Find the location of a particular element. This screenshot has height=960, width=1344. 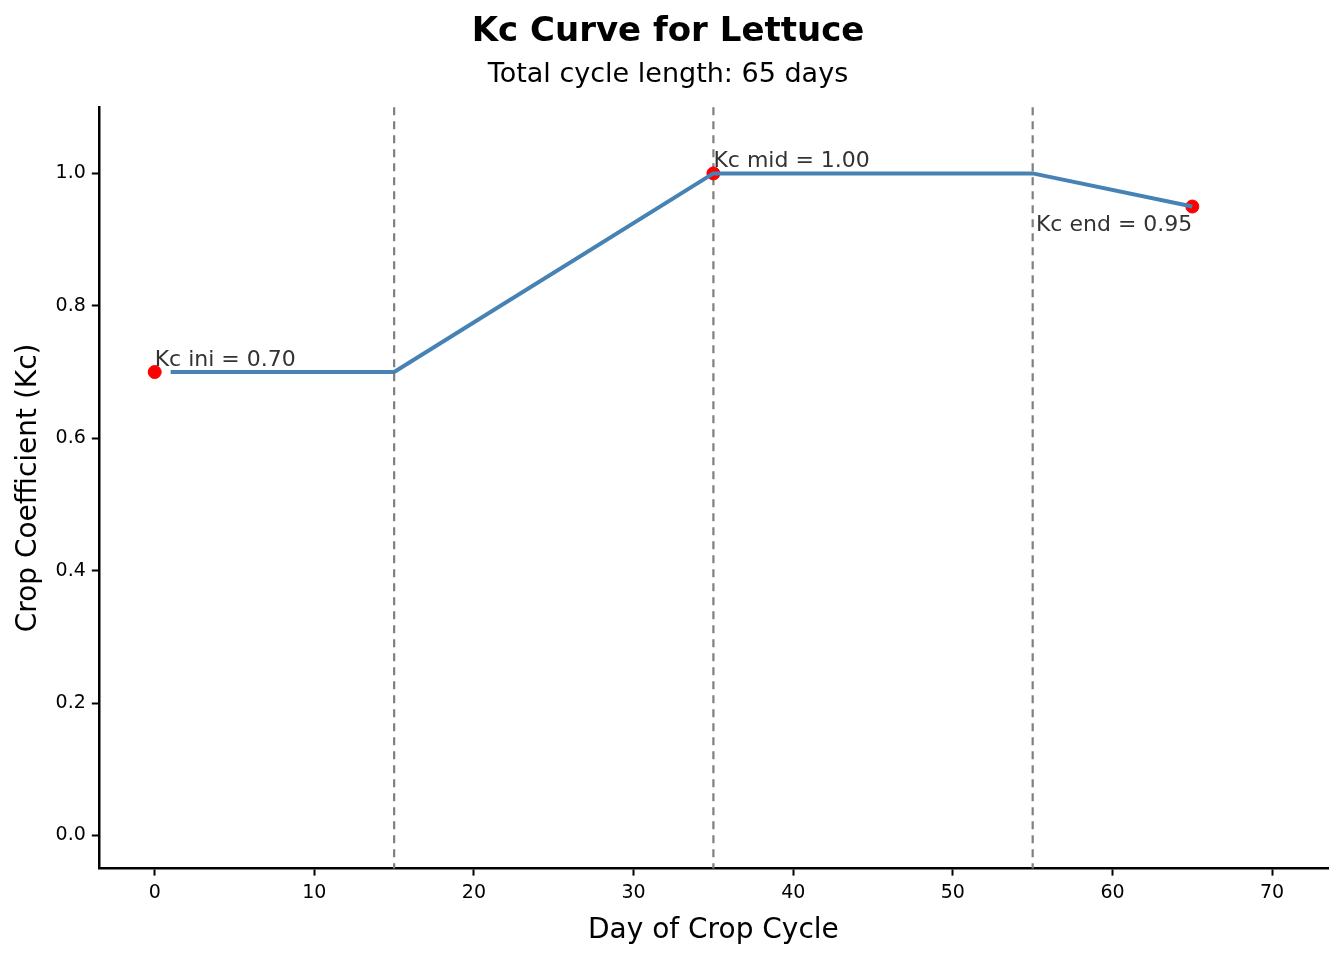

y-tick-label: 0.8 is located at coordinates (70, 303).